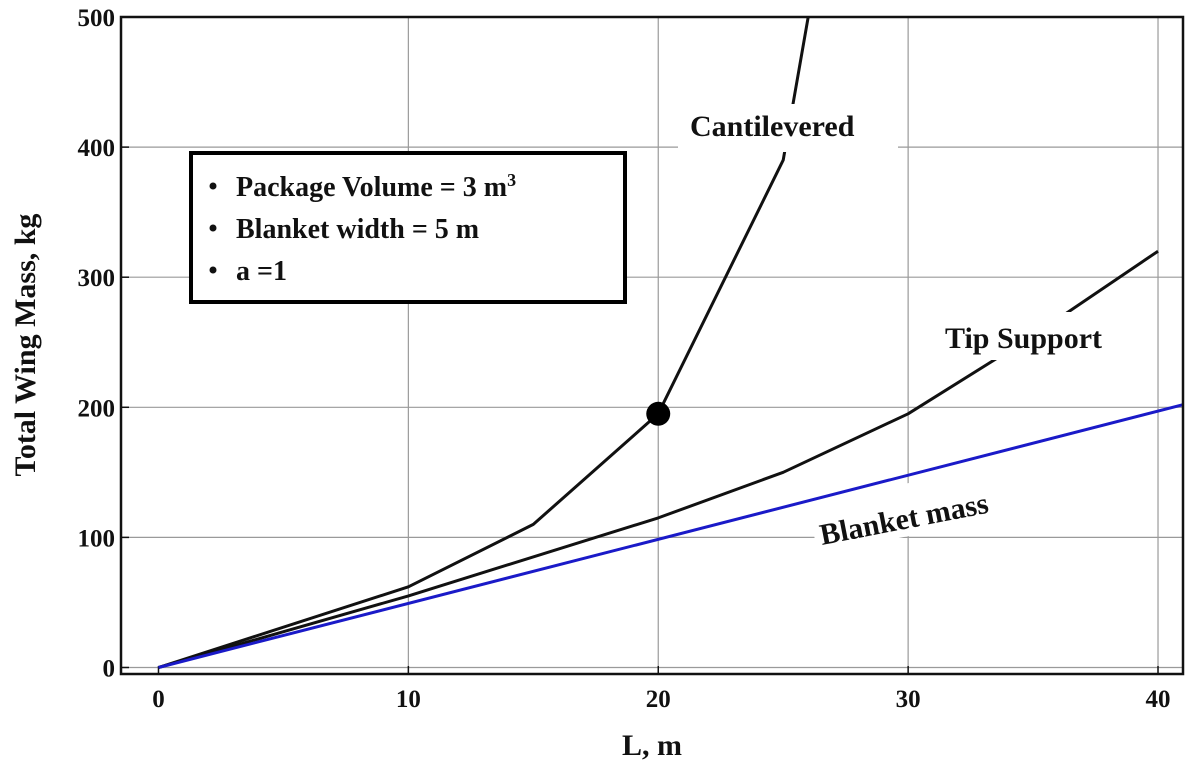 The width and height of the screenshot is (1191, 769). What do you see at coordinates (1023, 338) in the screenshot?
I see `svg-text: Tip Support` at bounding box center [1023, 338].